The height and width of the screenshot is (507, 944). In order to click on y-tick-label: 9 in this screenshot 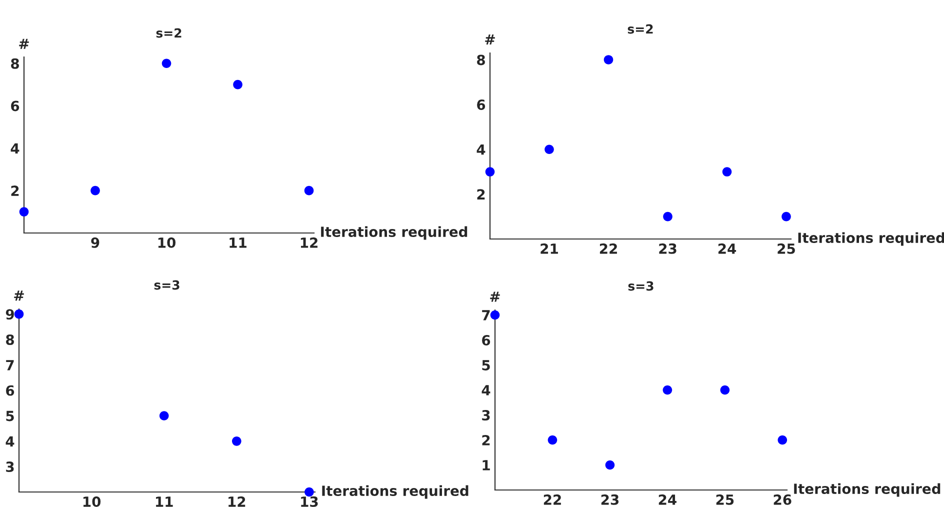, I will do `click(10, 314)`.